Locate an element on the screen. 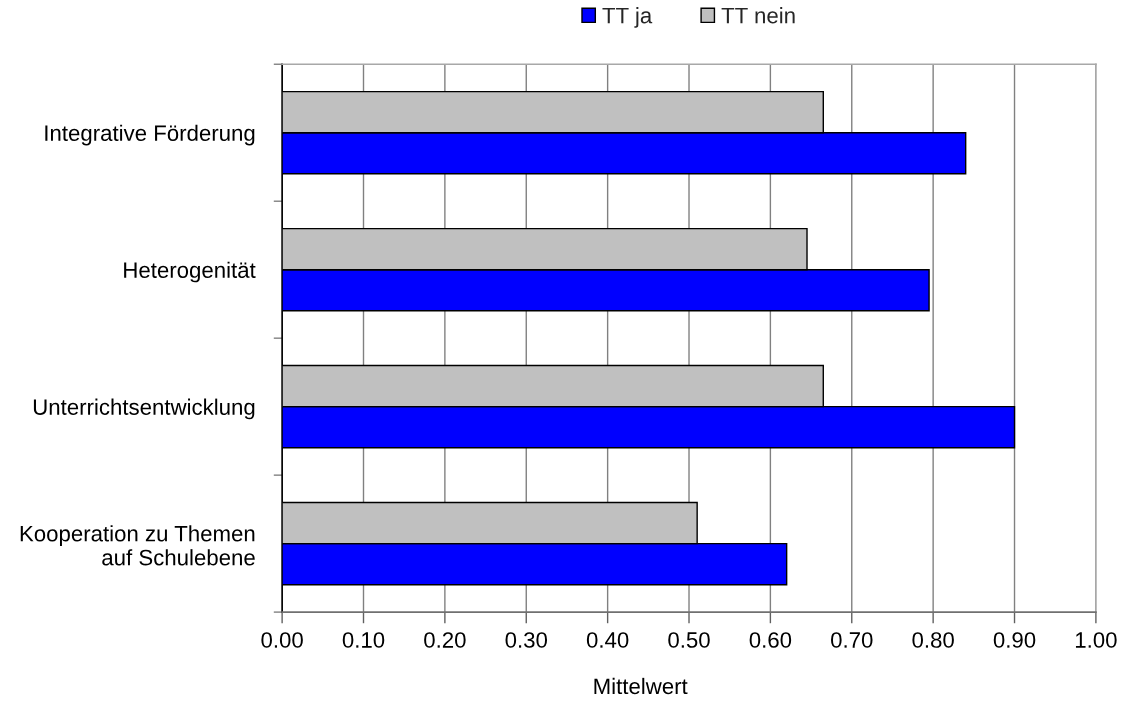 The width and height of the screenshot is (1124, 706). x-tick-label: 0.70 is located at coordinates (852, 640).